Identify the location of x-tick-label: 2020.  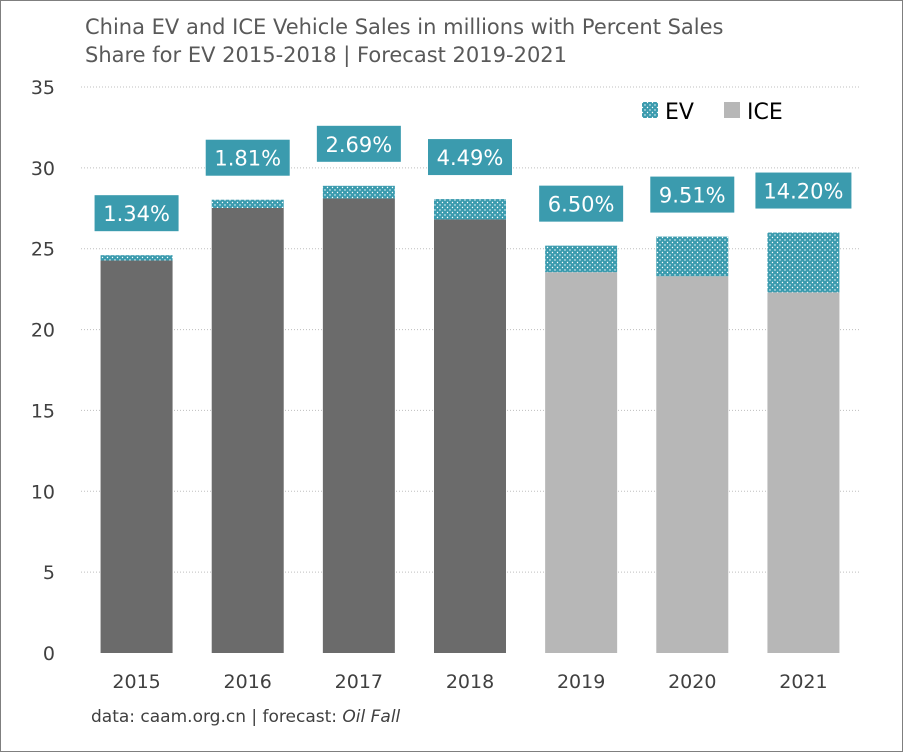
(692, 682).